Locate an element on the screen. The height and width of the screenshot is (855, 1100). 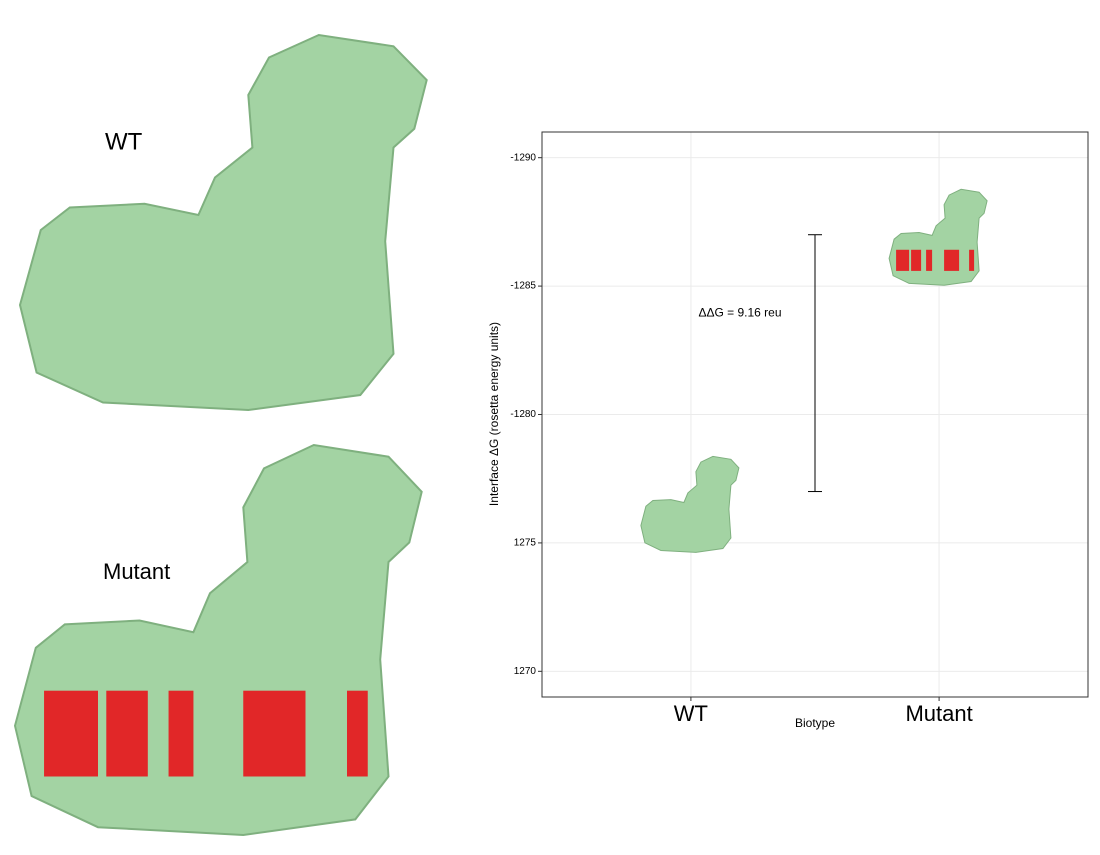
y-tick-label: -1290 is located at coordinates (523, 157).